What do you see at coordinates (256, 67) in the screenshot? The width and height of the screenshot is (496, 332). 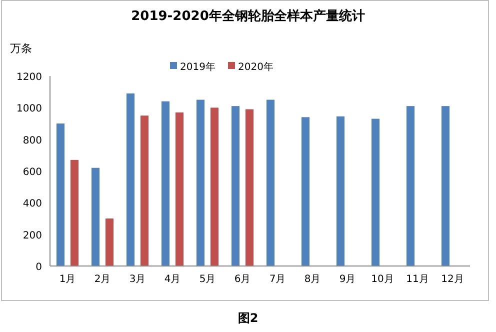 I see `legend-label: 2020年` at bounding box center [256, 67].